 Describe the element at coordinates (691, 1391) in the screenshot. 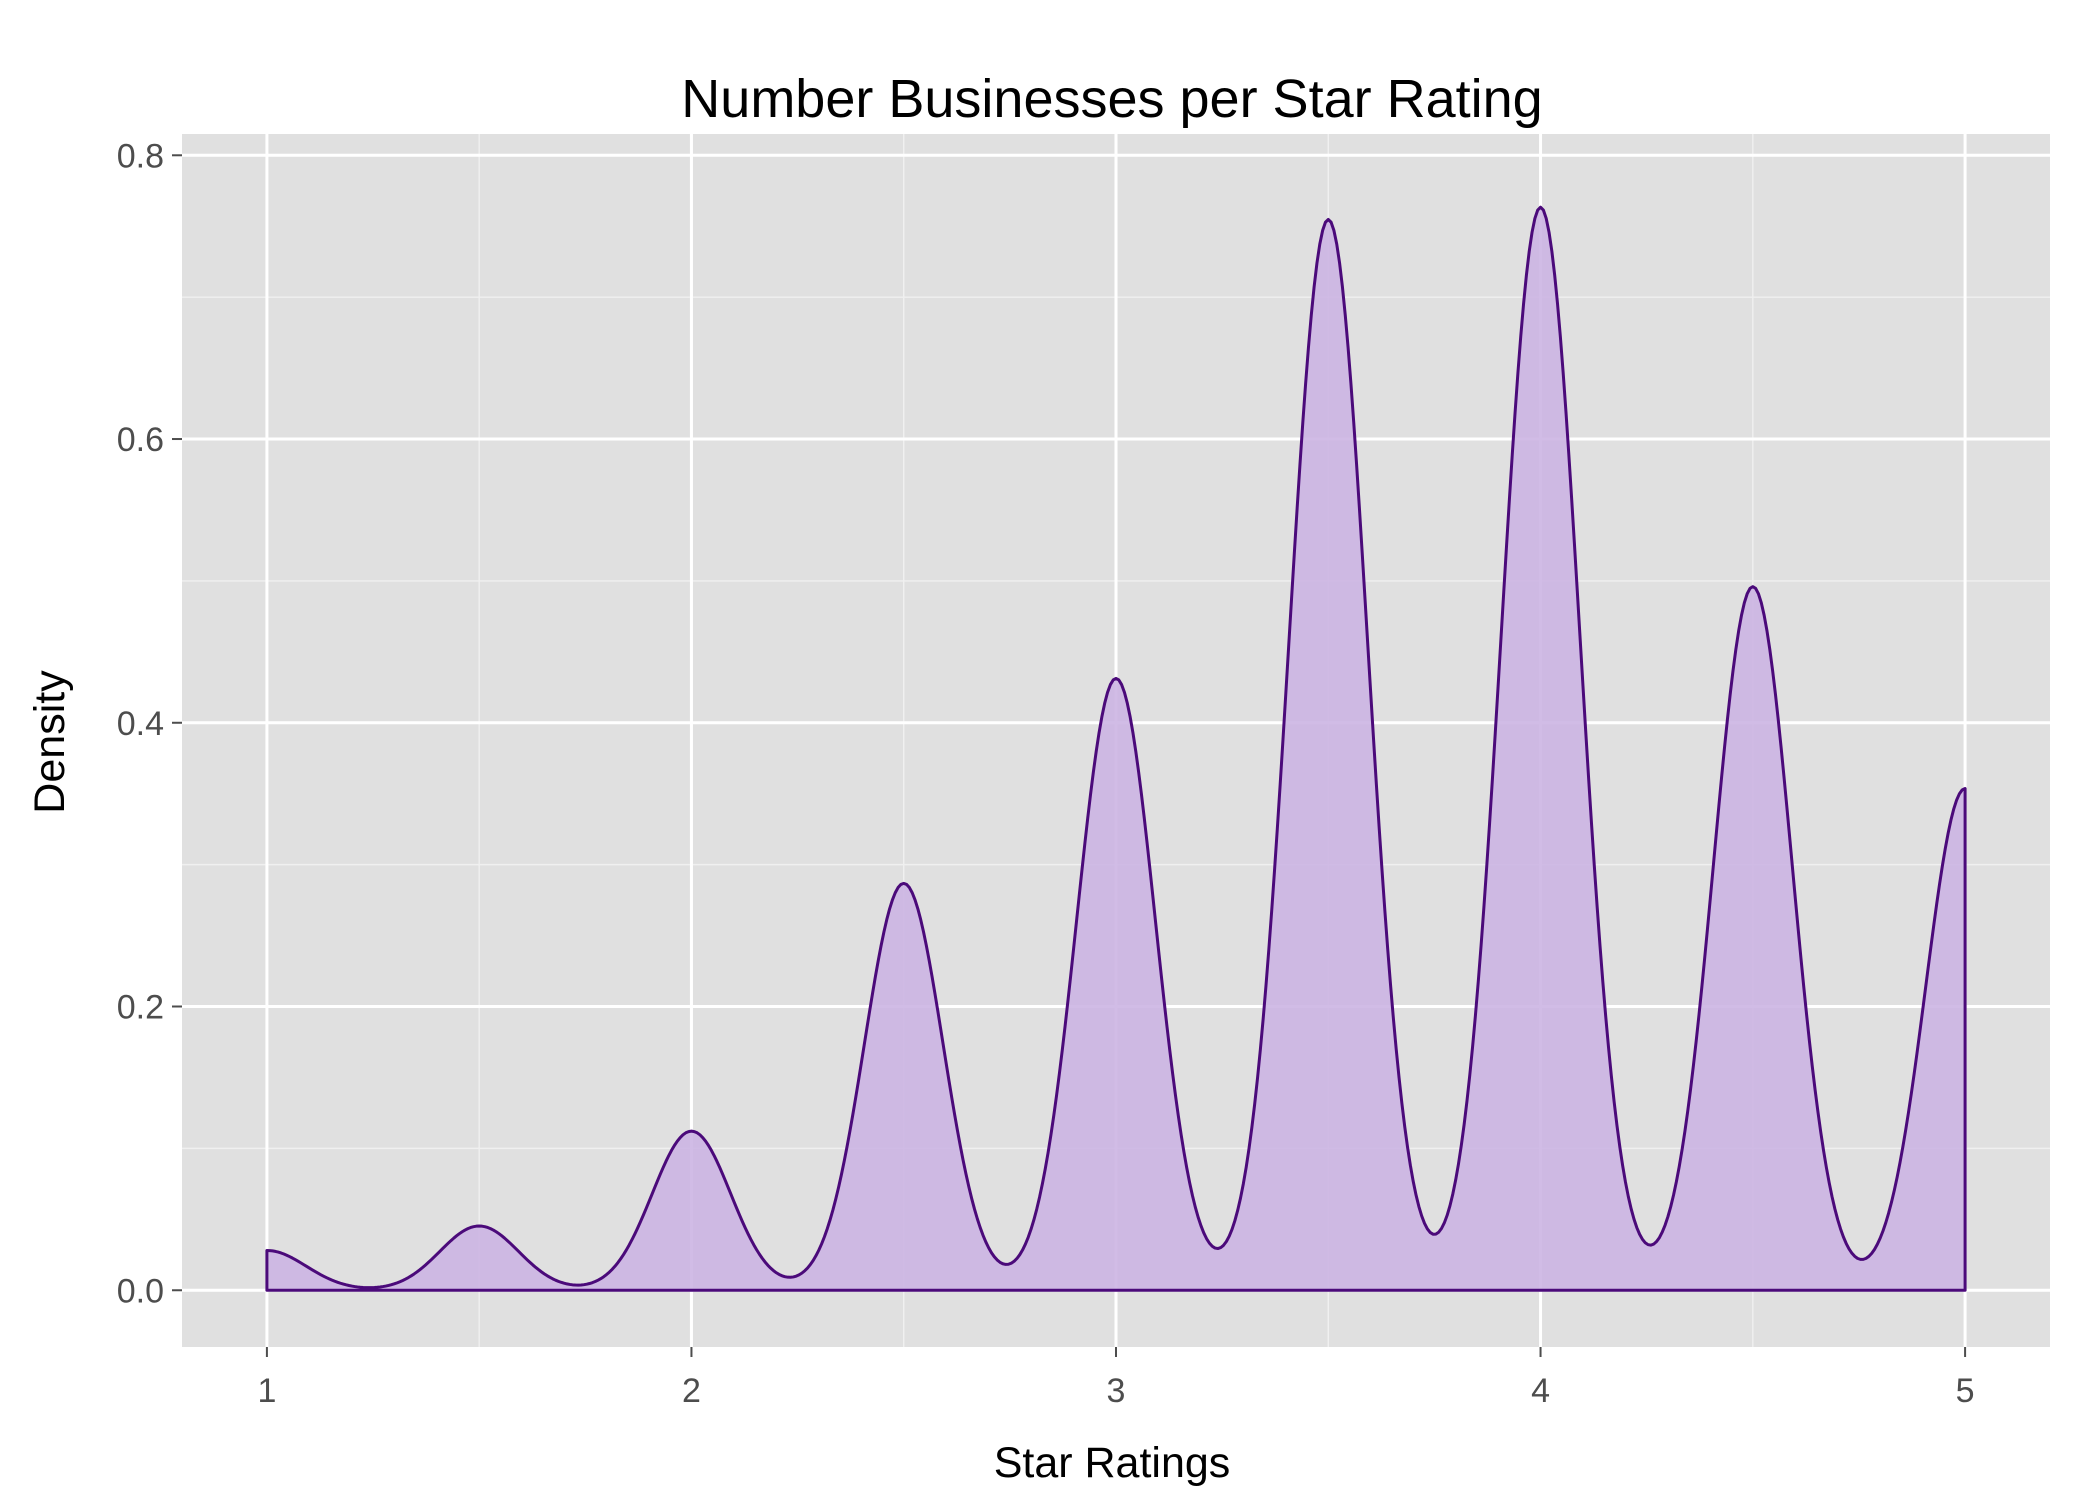

I see `x-tick-label: 2` at that location.